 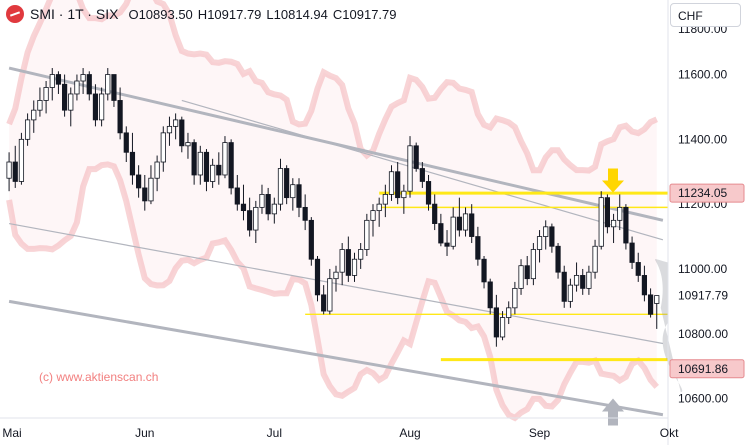 I want to click on price-badge, so click(x=707, y=193).